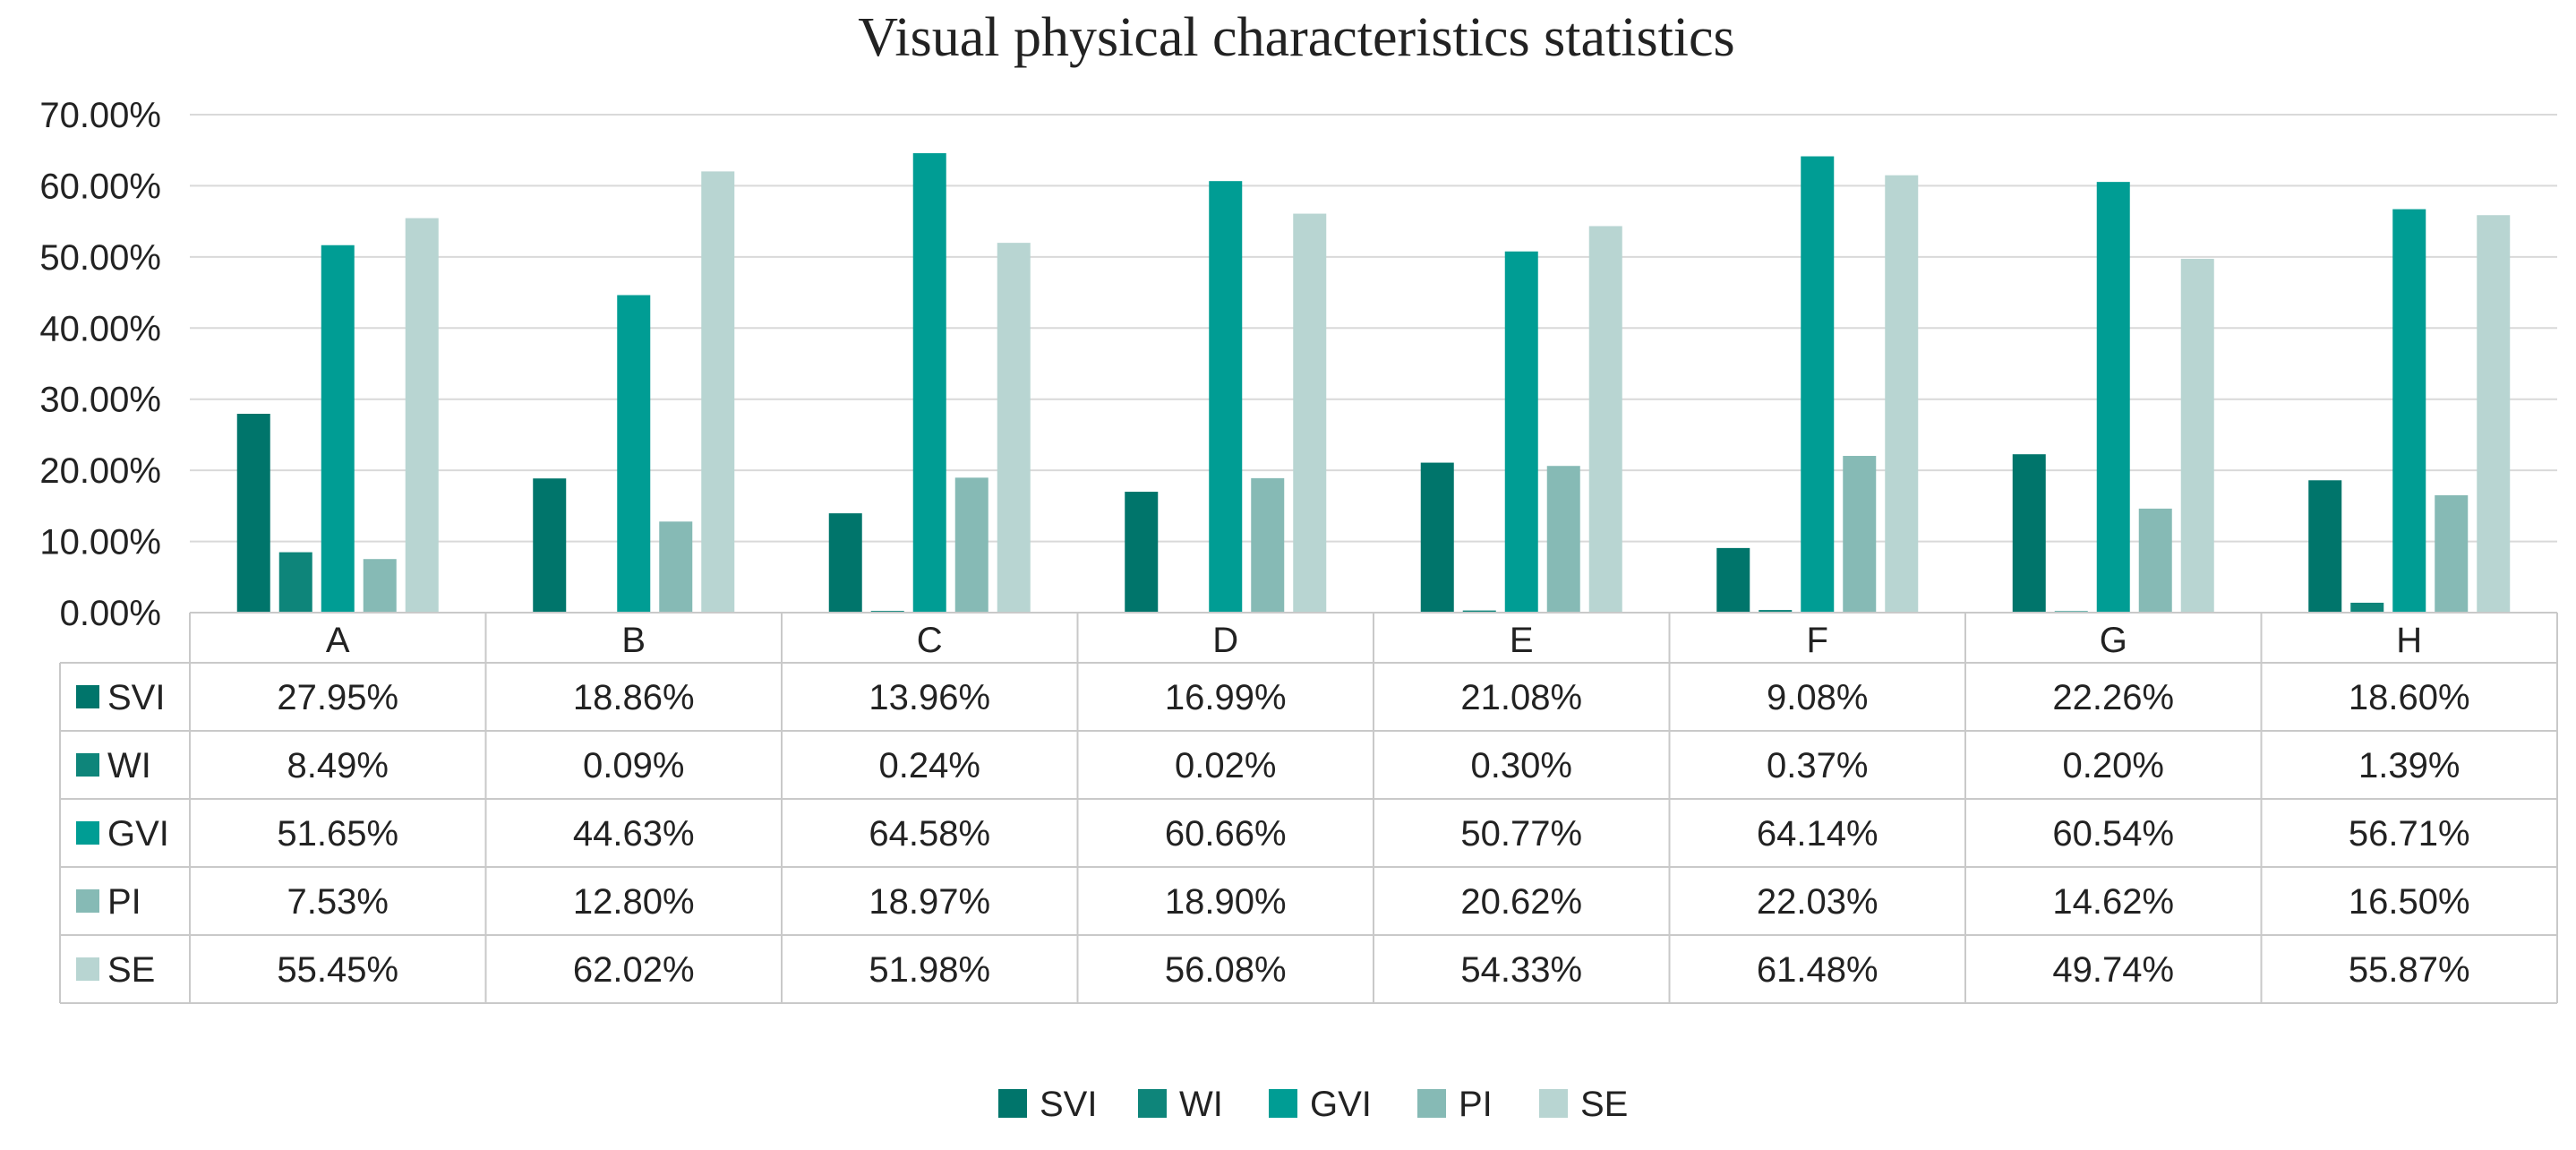  Describe the element at coordinates (1341, 1104) in the screenshot. I see `legend-label-GVI: GVI` at that location.